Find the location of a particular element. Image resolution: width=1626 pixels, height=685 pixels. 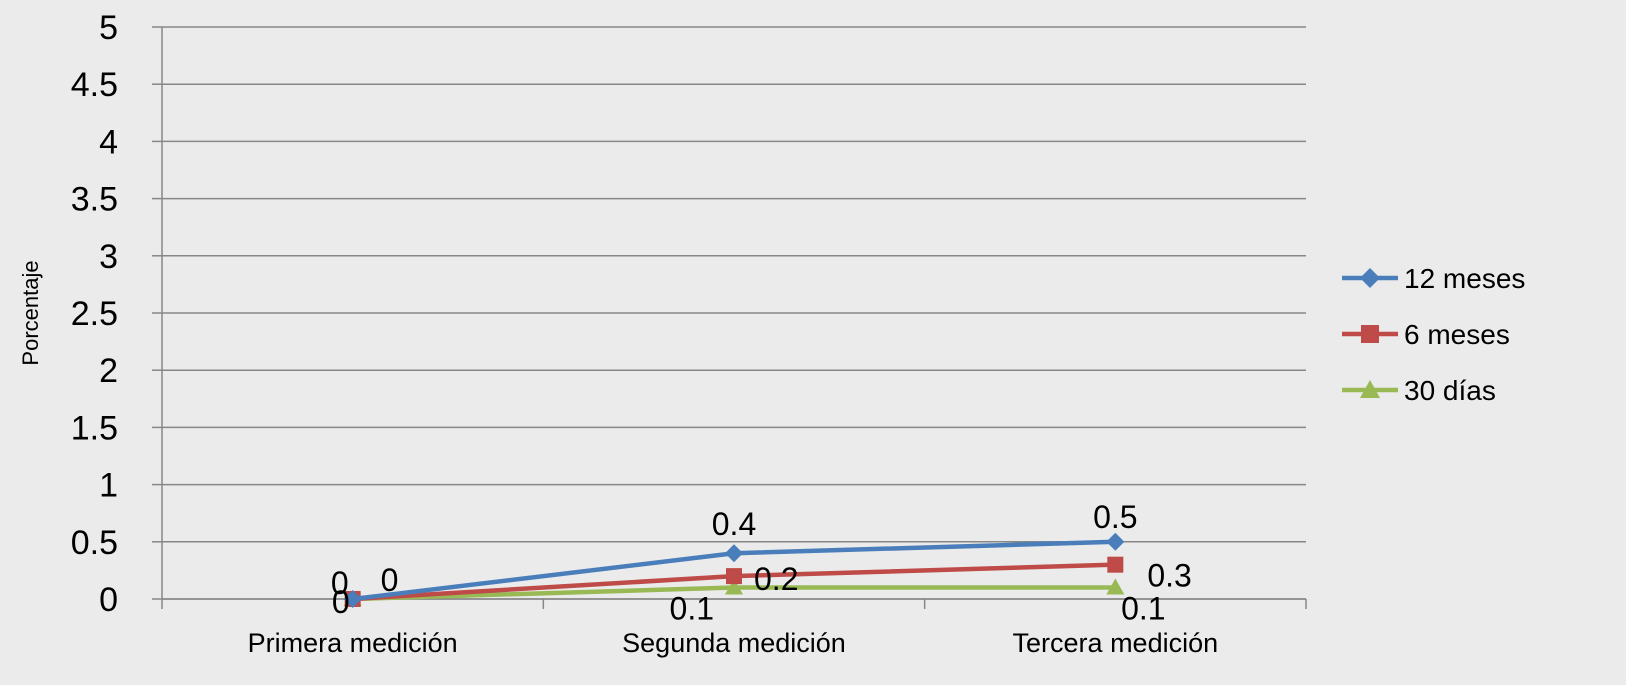

legend-label: 12 meses is located at coordinates (1464, 278).